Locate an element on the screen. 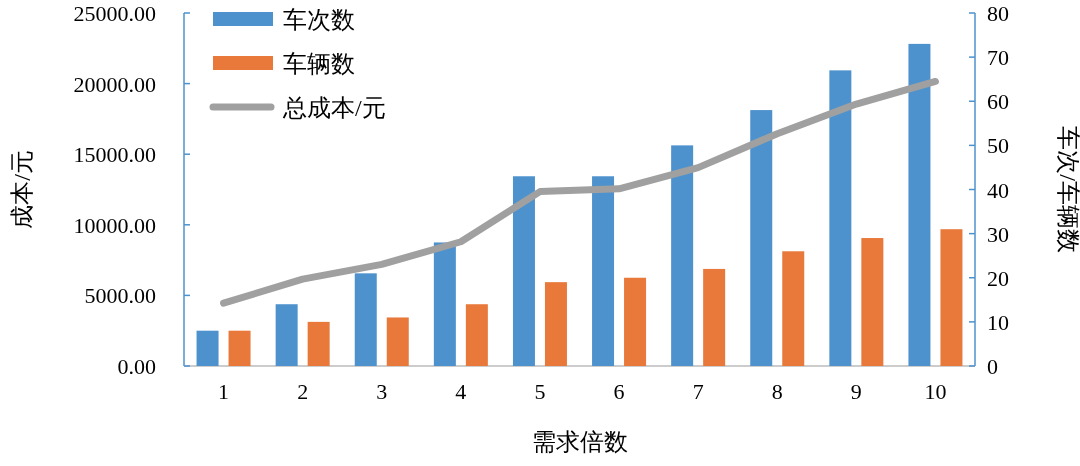 The width and height of the screenshot is (1080, 466). y2-axis-title: 车次/车辆数 is located at coordinates (1067, 189).